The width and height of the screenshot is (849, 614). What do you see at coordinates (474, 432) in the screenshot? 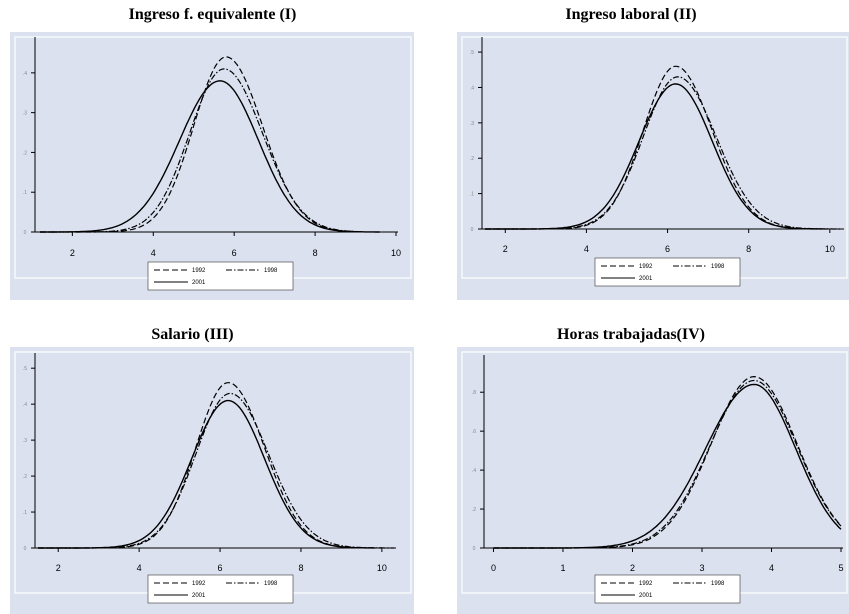
I see `y-tick-label: .6` at bounding box center [474, 432].